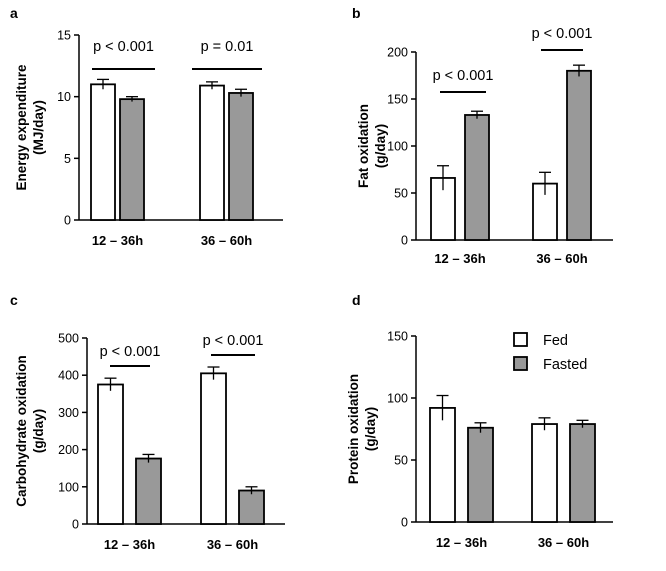  Describe the element at coordinates (356, 300) in the screenshot. I see `panel-letter: d` at that location.